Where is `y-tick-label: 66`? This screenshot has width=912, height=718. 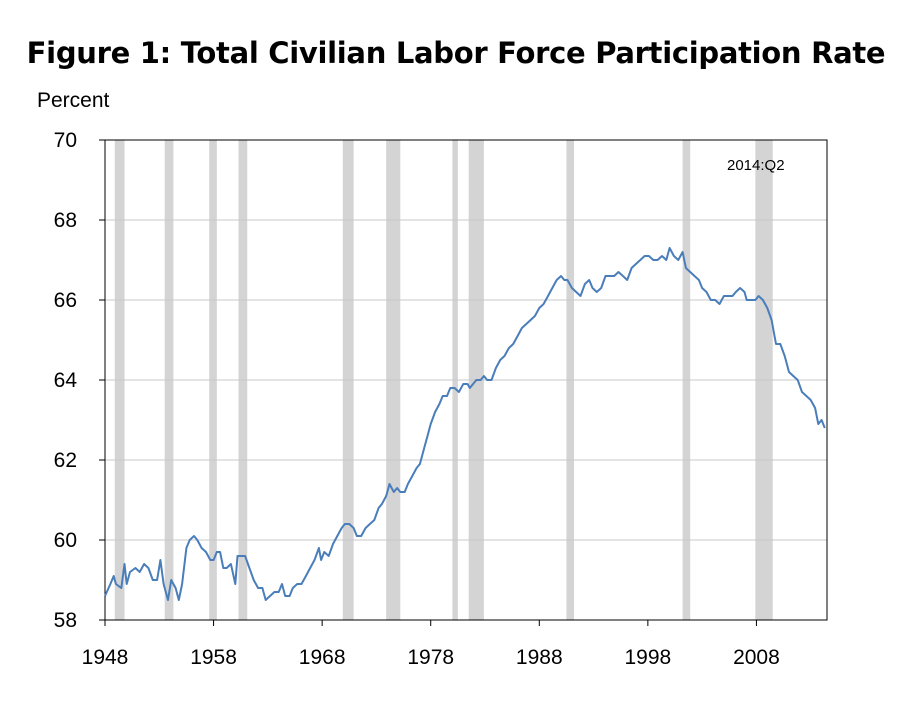 y-tick-label: 66 is located at coordinates (65, 300).